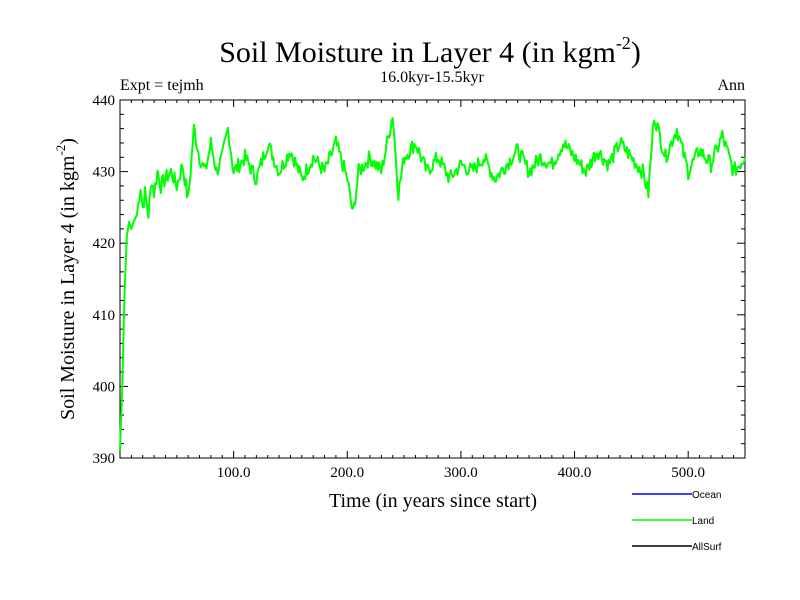 The image size is (800, 600). What do you see at coordinates (66, 279) in the screenshot?
I see `y-axis-title: Soil Moisture in Layer 4 (in kgm-2)` at bounding box center [66, 279].